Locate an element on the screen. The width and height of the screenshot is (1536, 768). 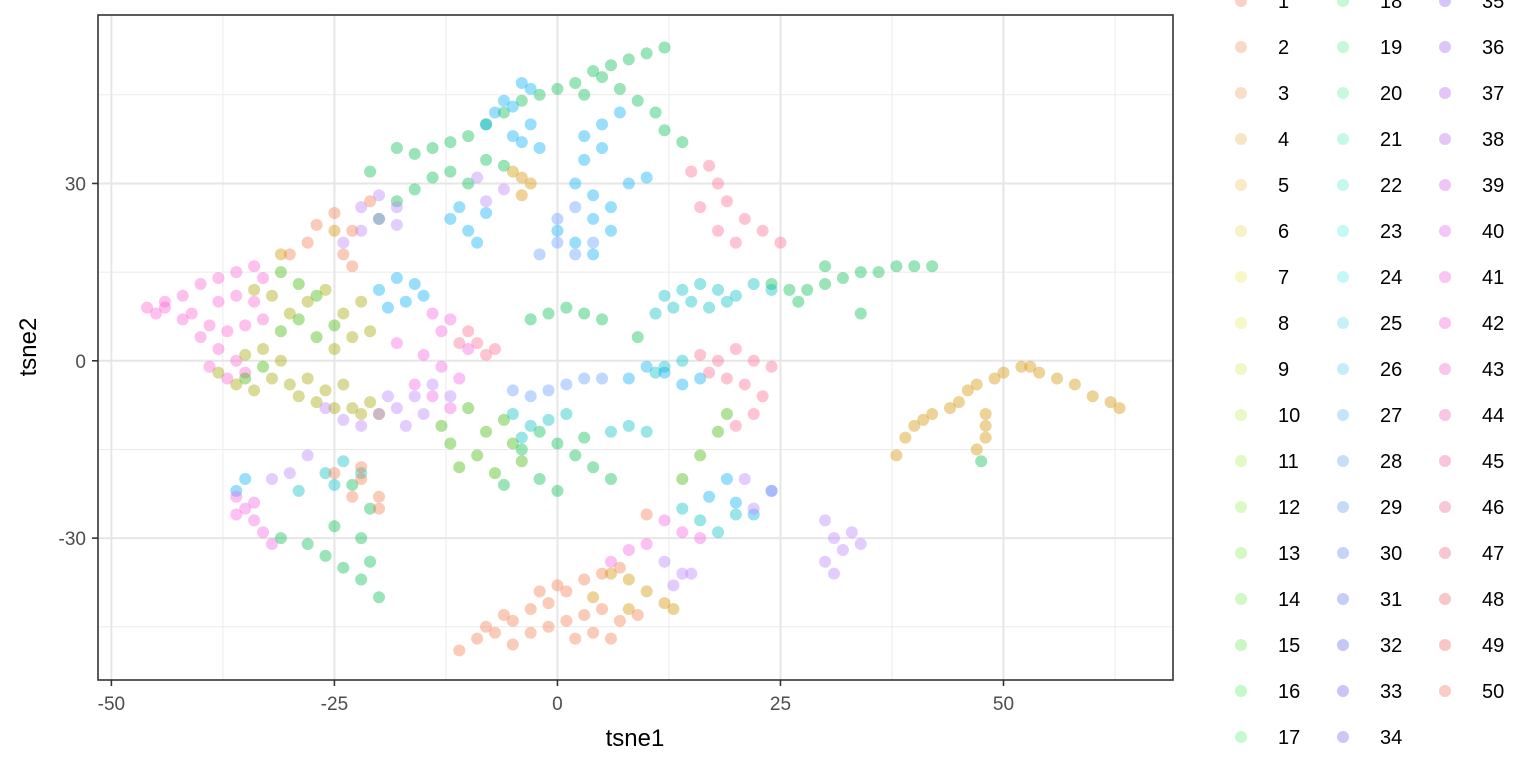
legend-label: 1 is located at coordinates (1283, 6).